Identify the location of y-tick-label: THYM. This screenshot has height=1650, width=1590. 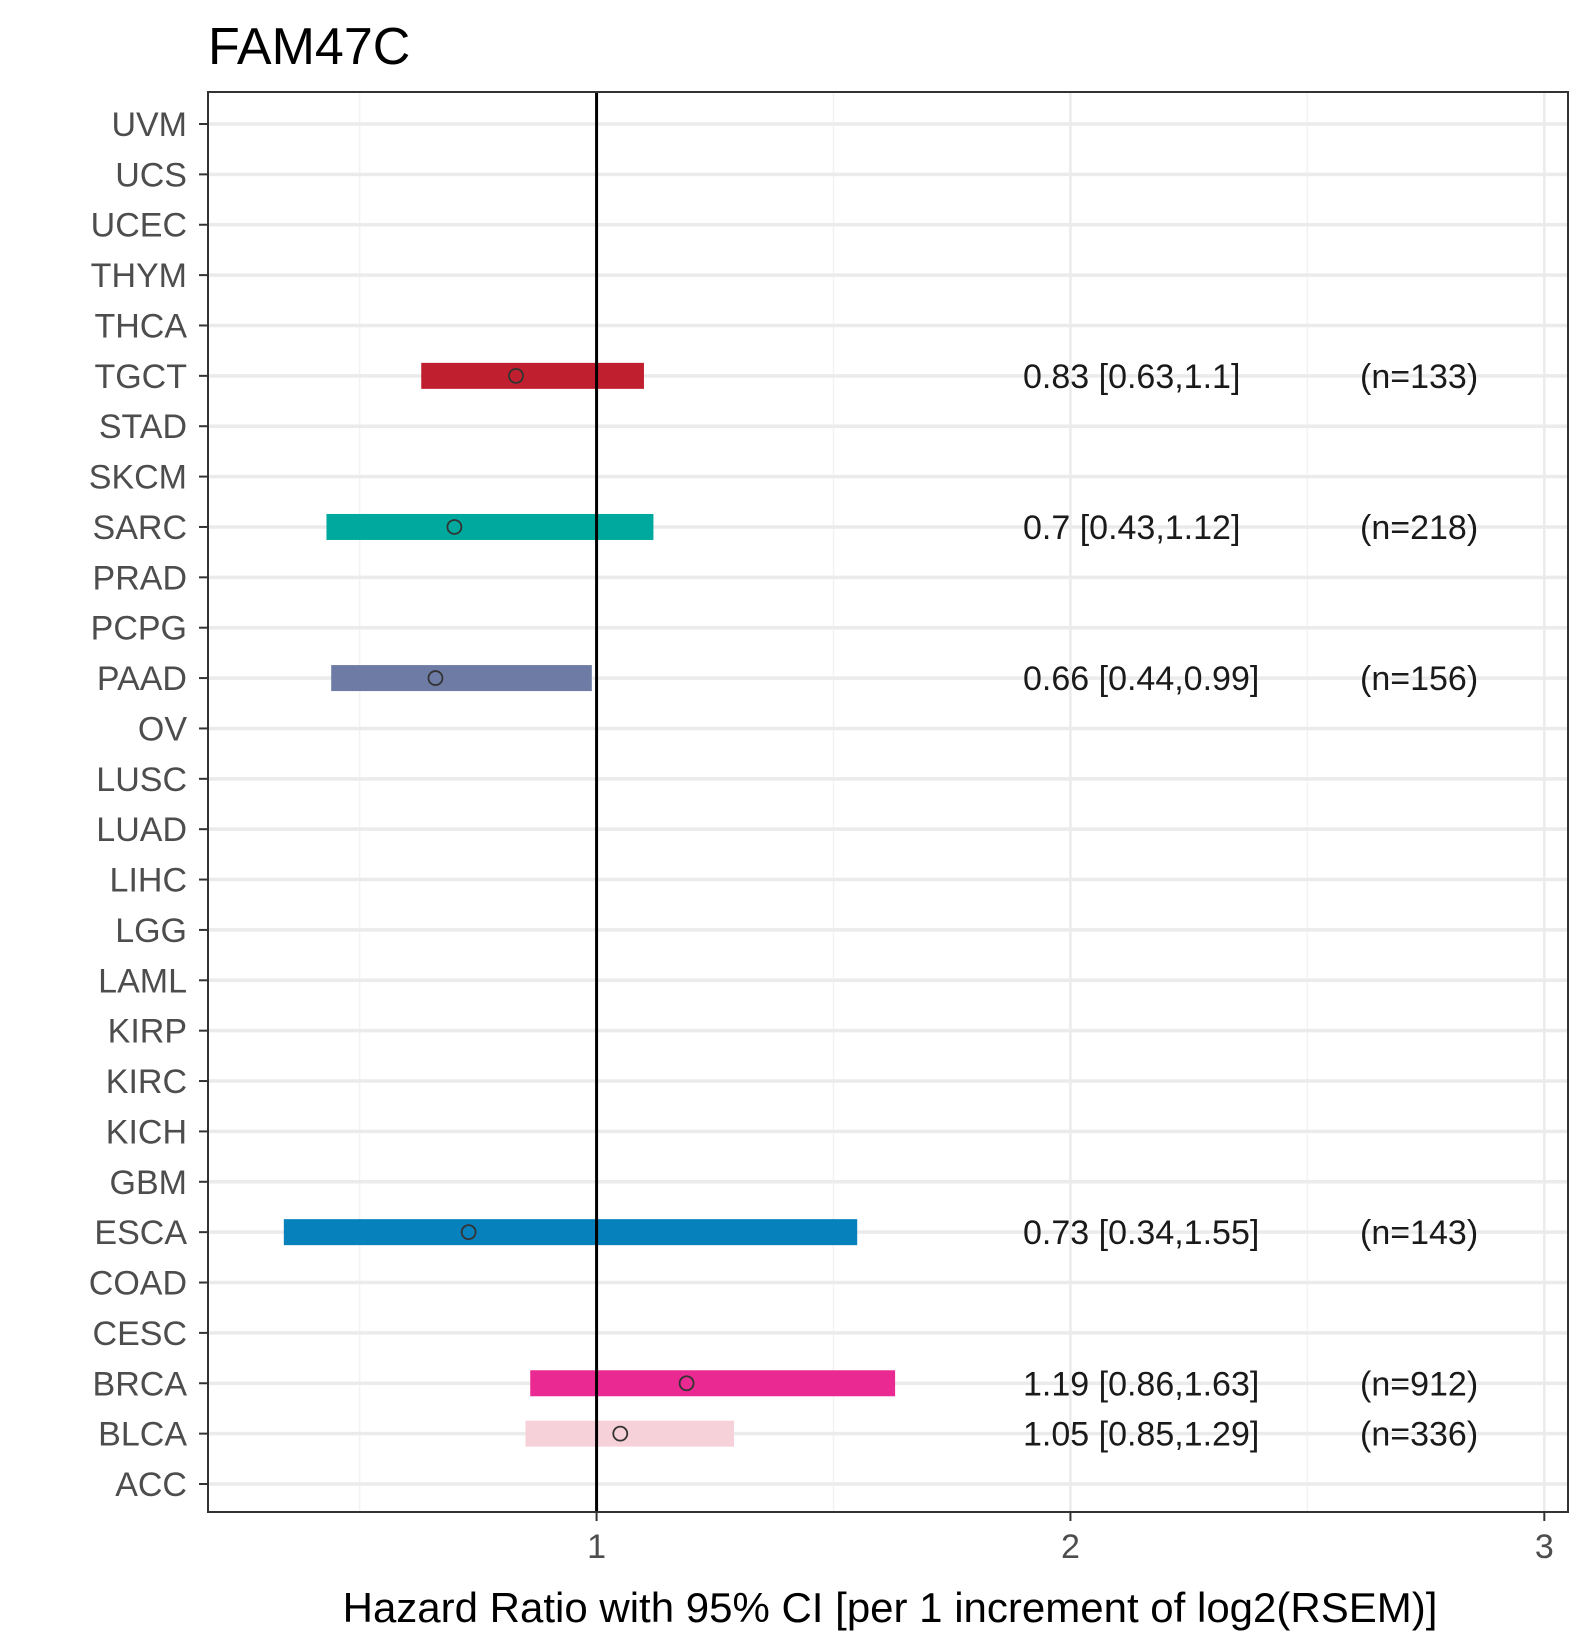
(139, 276).